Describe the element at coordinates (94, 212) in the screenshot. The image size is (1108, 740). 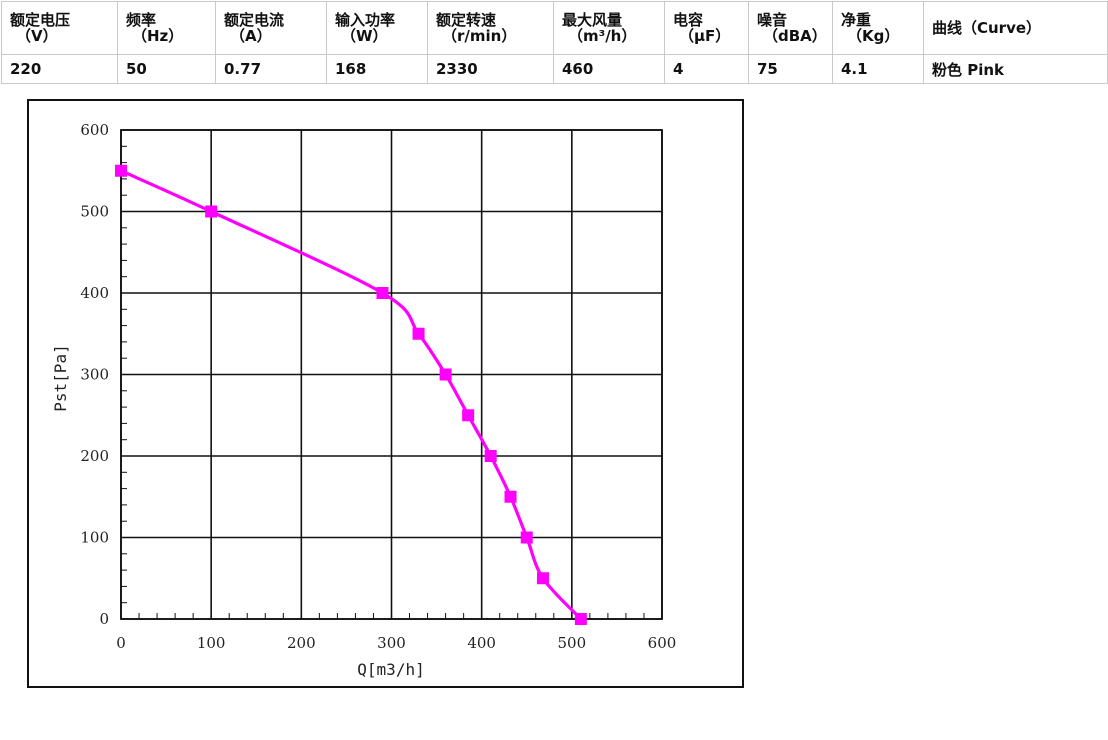
I see `y-tick-label: 500` at that location.